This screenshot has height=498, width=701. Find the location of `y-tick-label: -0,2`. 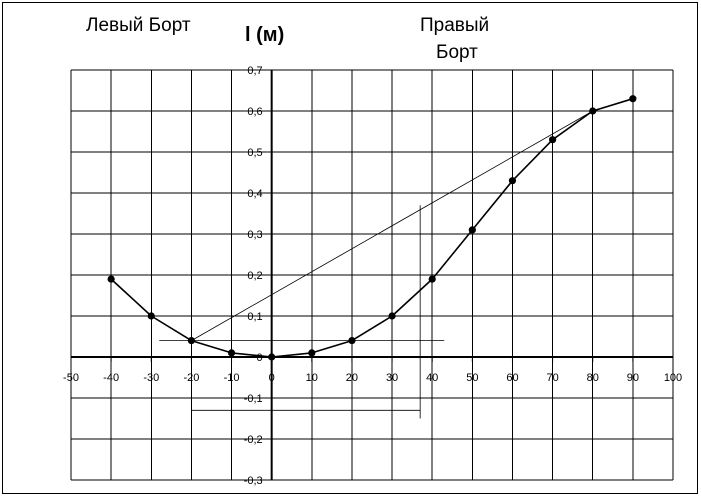

y-tick-label: -0,2 is located at coordinates (253, 440).